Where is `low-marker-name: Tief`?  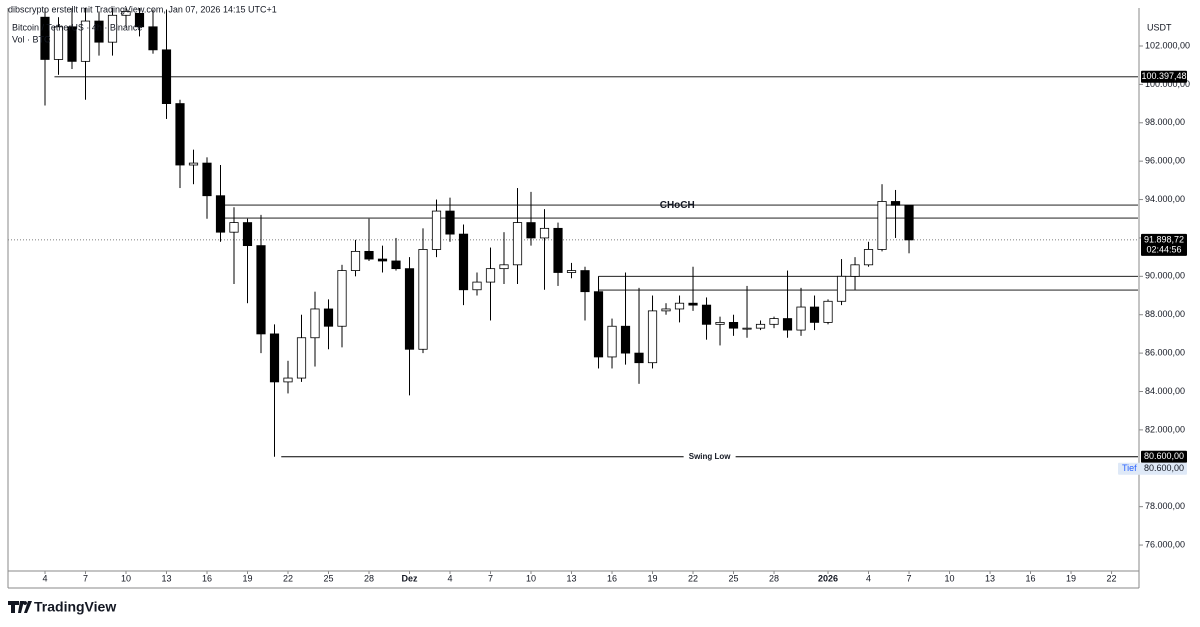 low-marker-name: Tief is located at coordinates (1129, 468).